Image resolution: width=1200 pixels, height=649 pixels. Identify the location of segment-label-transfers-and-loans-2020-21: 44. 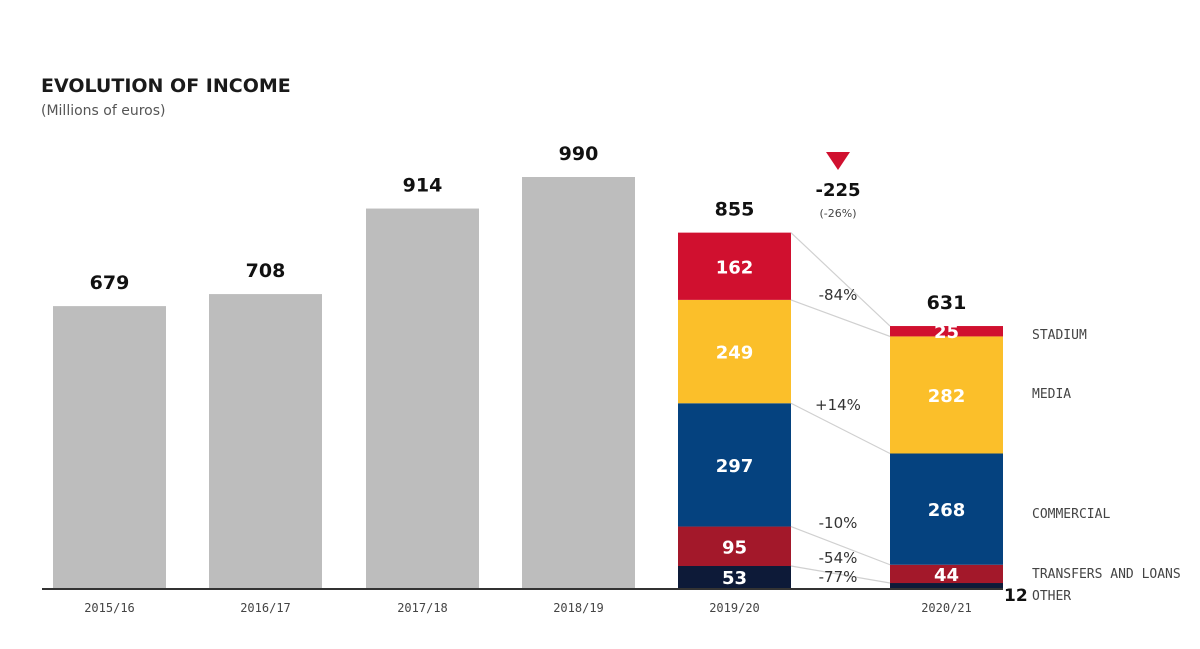
(946, 575).